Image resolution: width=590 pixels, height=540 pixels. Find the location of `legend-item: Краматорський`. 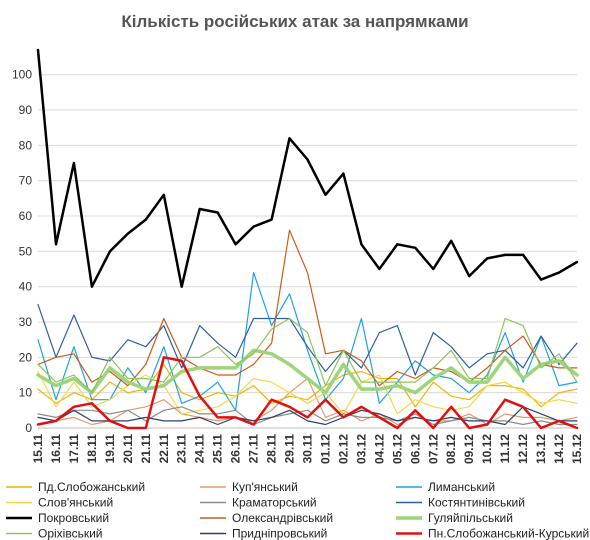

legend-item: Краматорський is located at coordinates (258, 503).